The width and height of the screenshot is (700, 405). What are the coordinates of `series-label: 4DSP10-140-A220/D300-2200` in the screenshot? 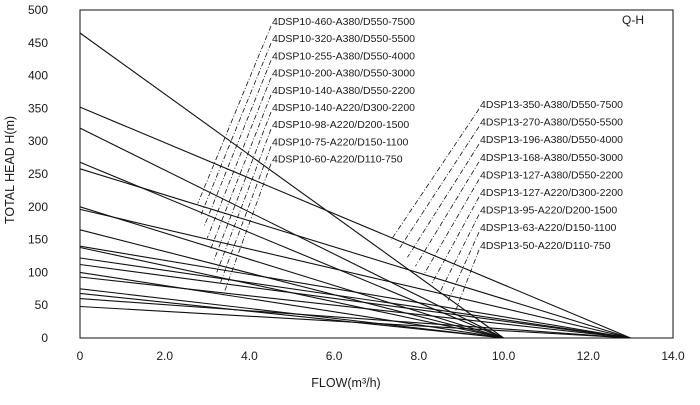 It's located at (343, 108).